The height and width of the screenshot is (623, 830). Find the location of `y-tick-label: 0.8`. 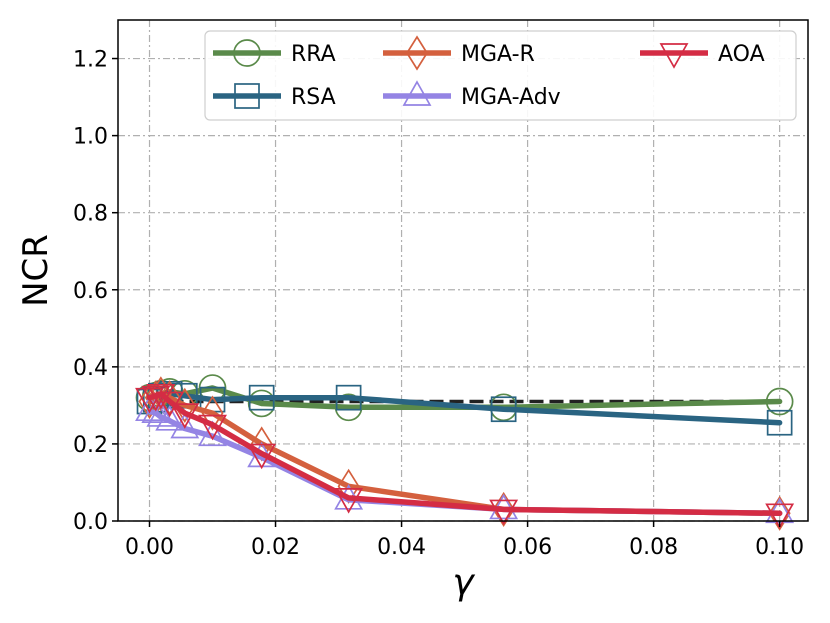

y-tick-label: 0.8 is located at coordinates (90, 214).